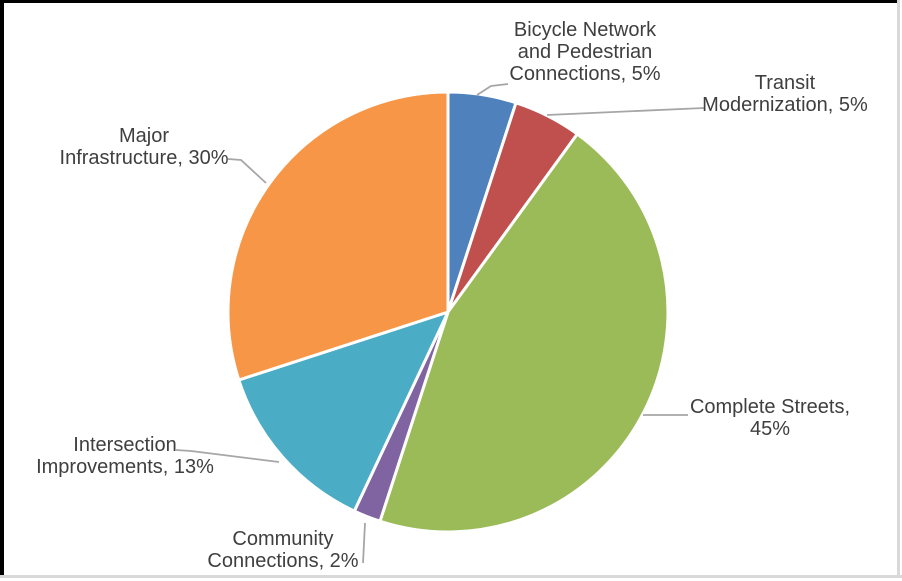 The height and width of the screenshot is (581, 902). Describe the element at coordinates (343, 411) in the screenshot. I see `pie-slice-intersection-improvements` at that location.